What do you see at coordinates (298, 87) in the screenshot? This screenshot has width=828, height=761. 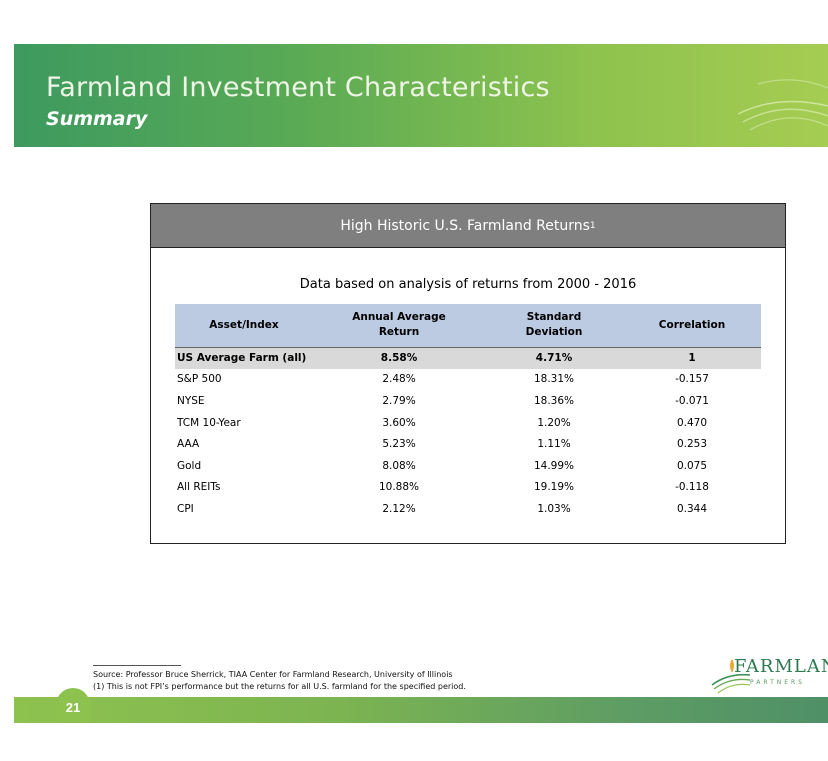 I see `page-title: Farmland Investment Characteristics` at bounding box center [298, 87].